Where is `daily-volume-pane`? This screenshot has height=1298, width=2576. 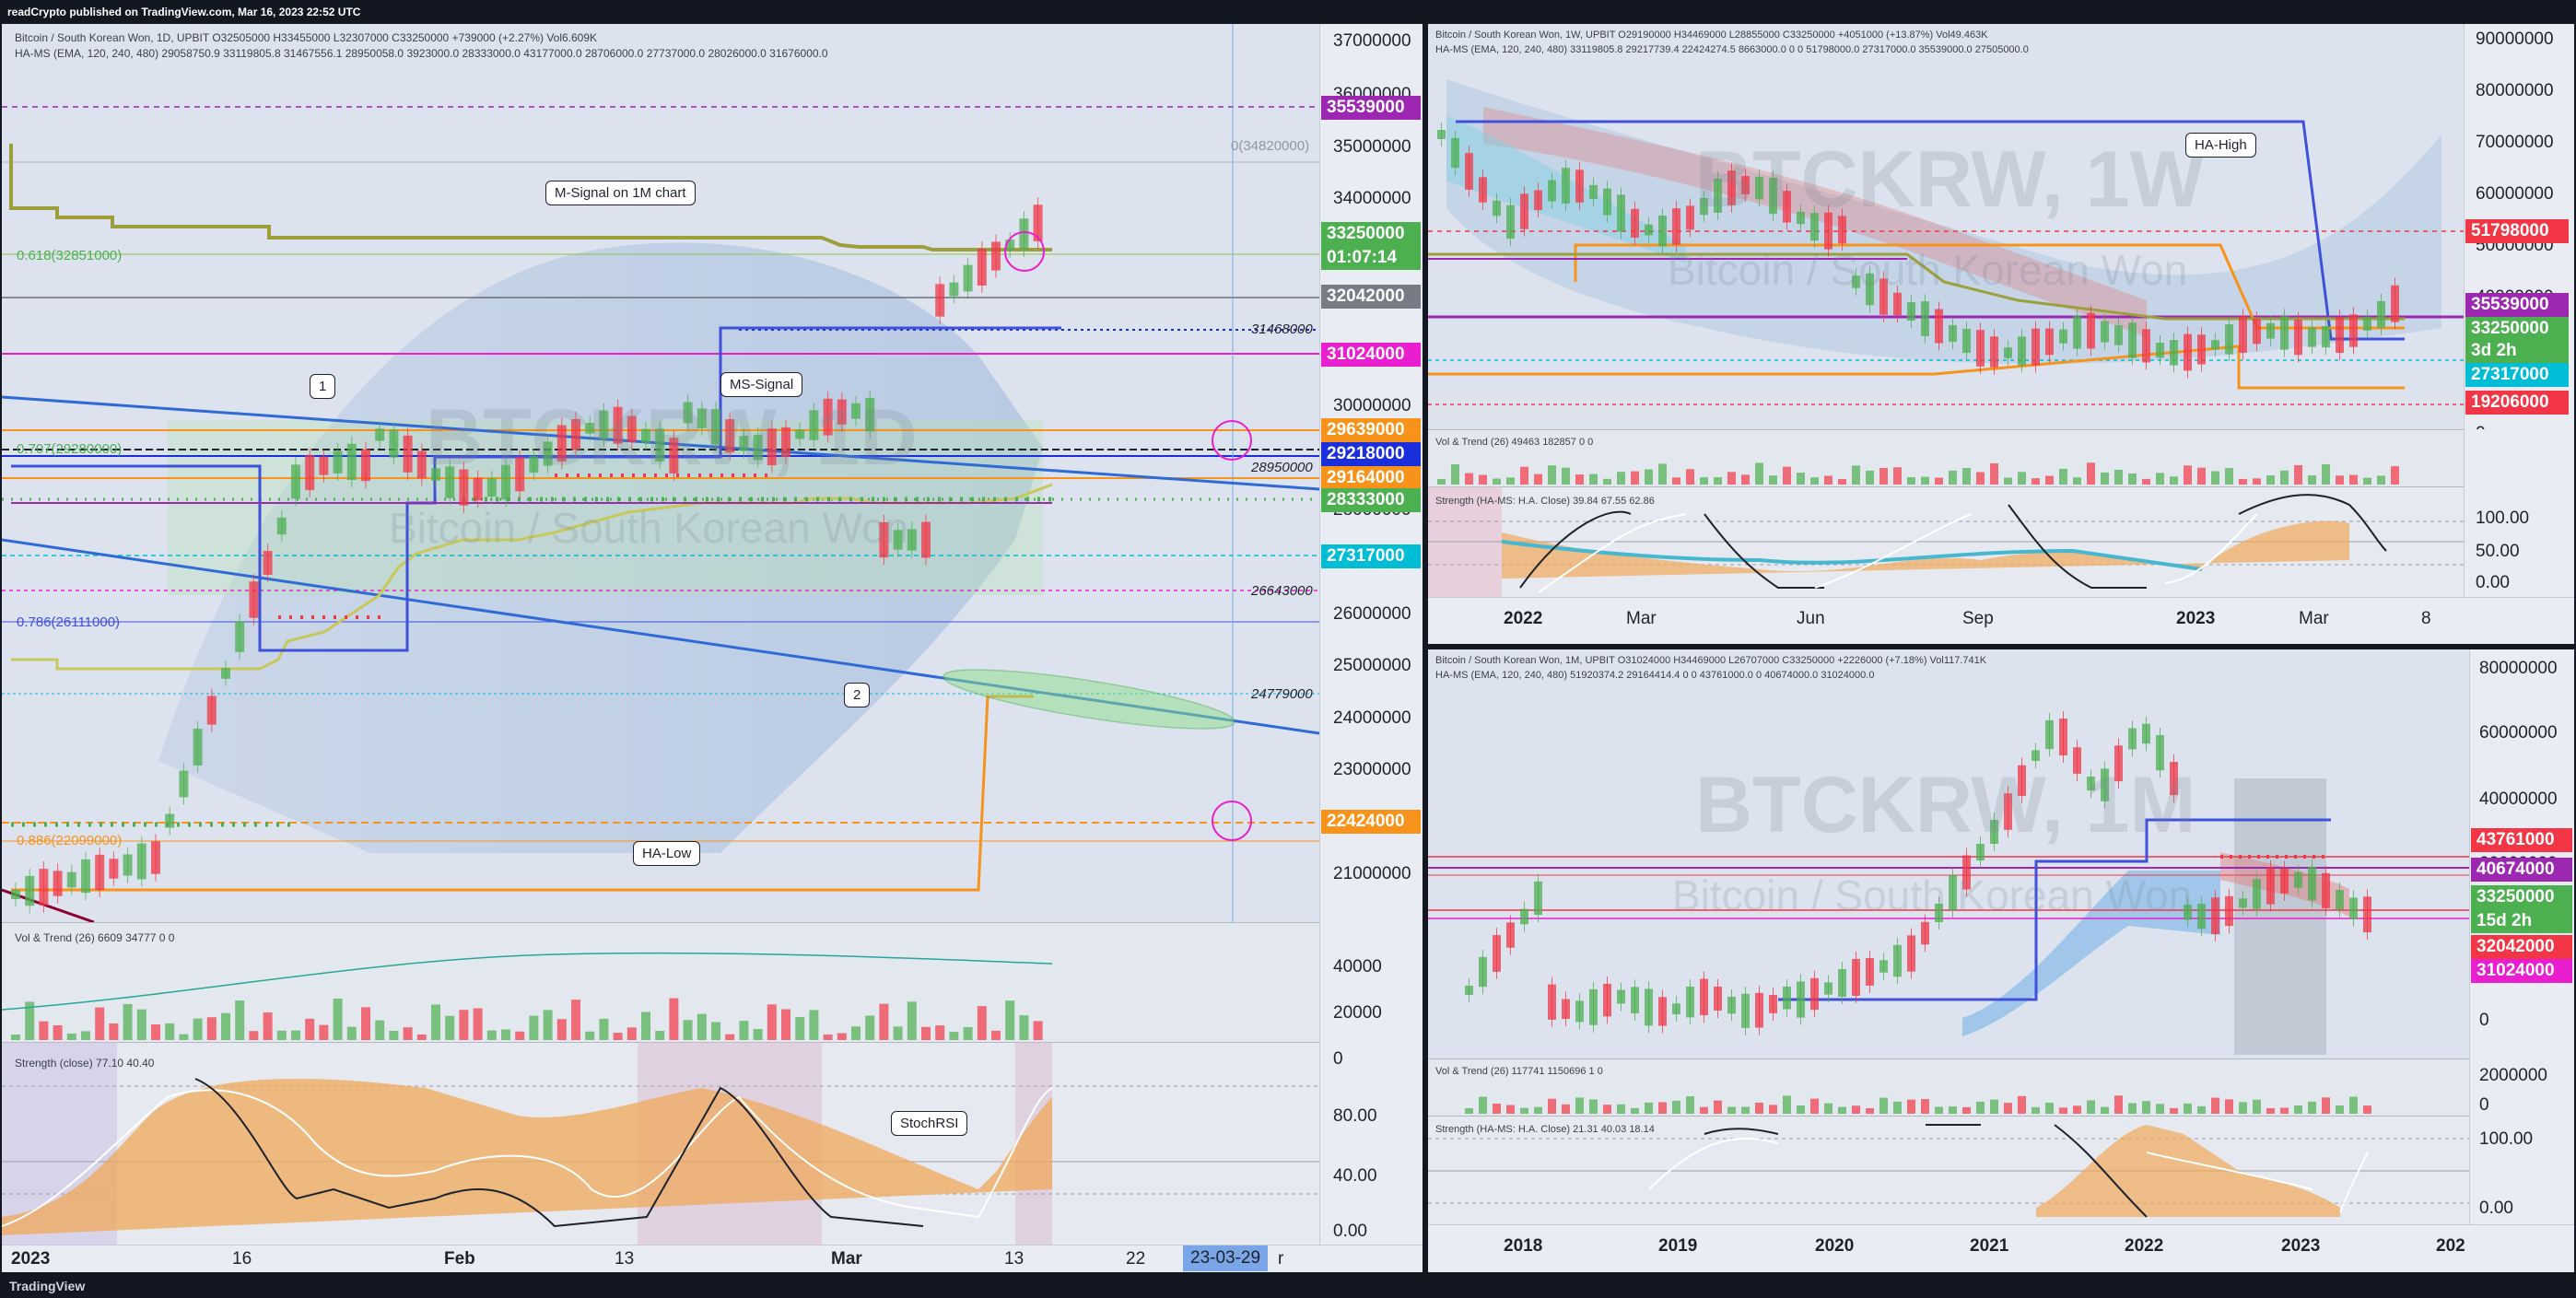
daily-volume-pane is located at coordinates (660, 982).